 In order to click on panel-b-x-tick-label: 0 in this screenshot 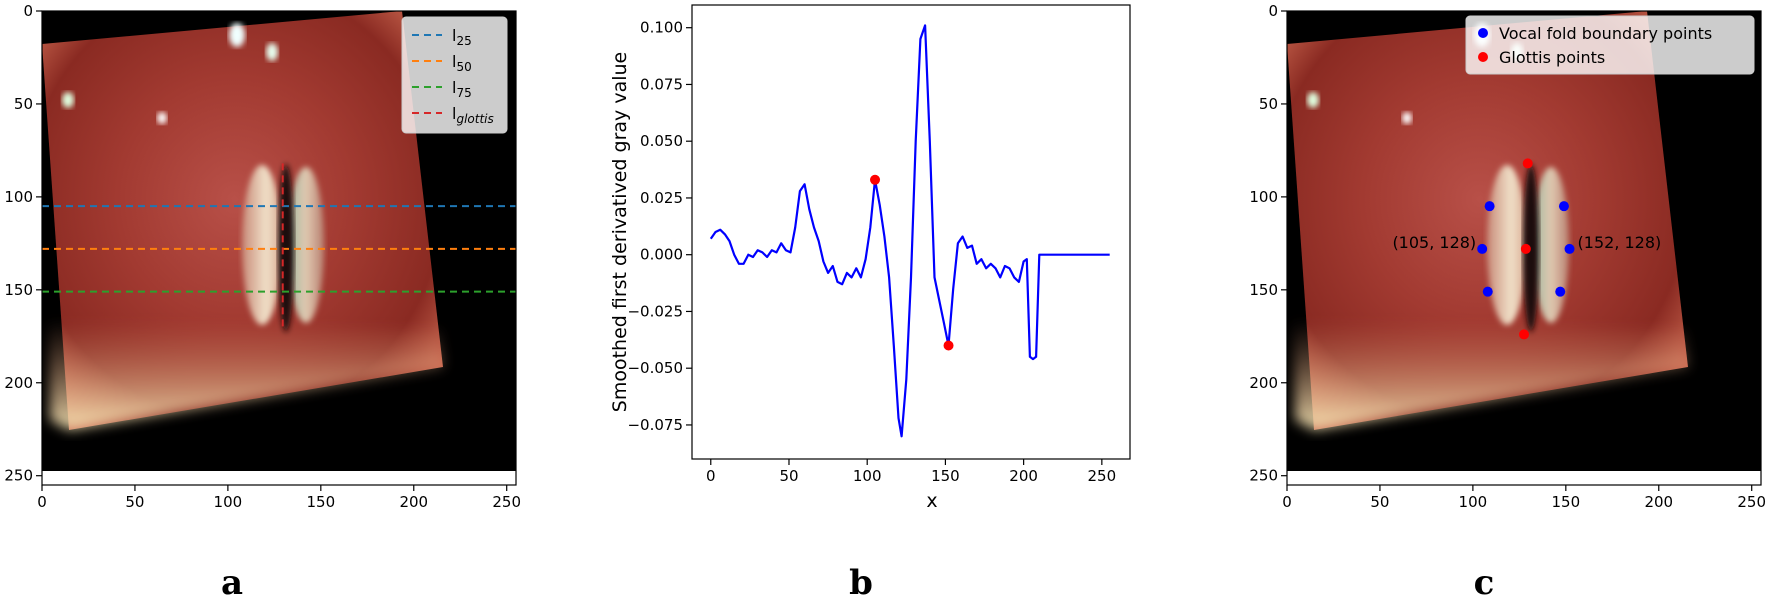, I will do `click(711, 476)`.